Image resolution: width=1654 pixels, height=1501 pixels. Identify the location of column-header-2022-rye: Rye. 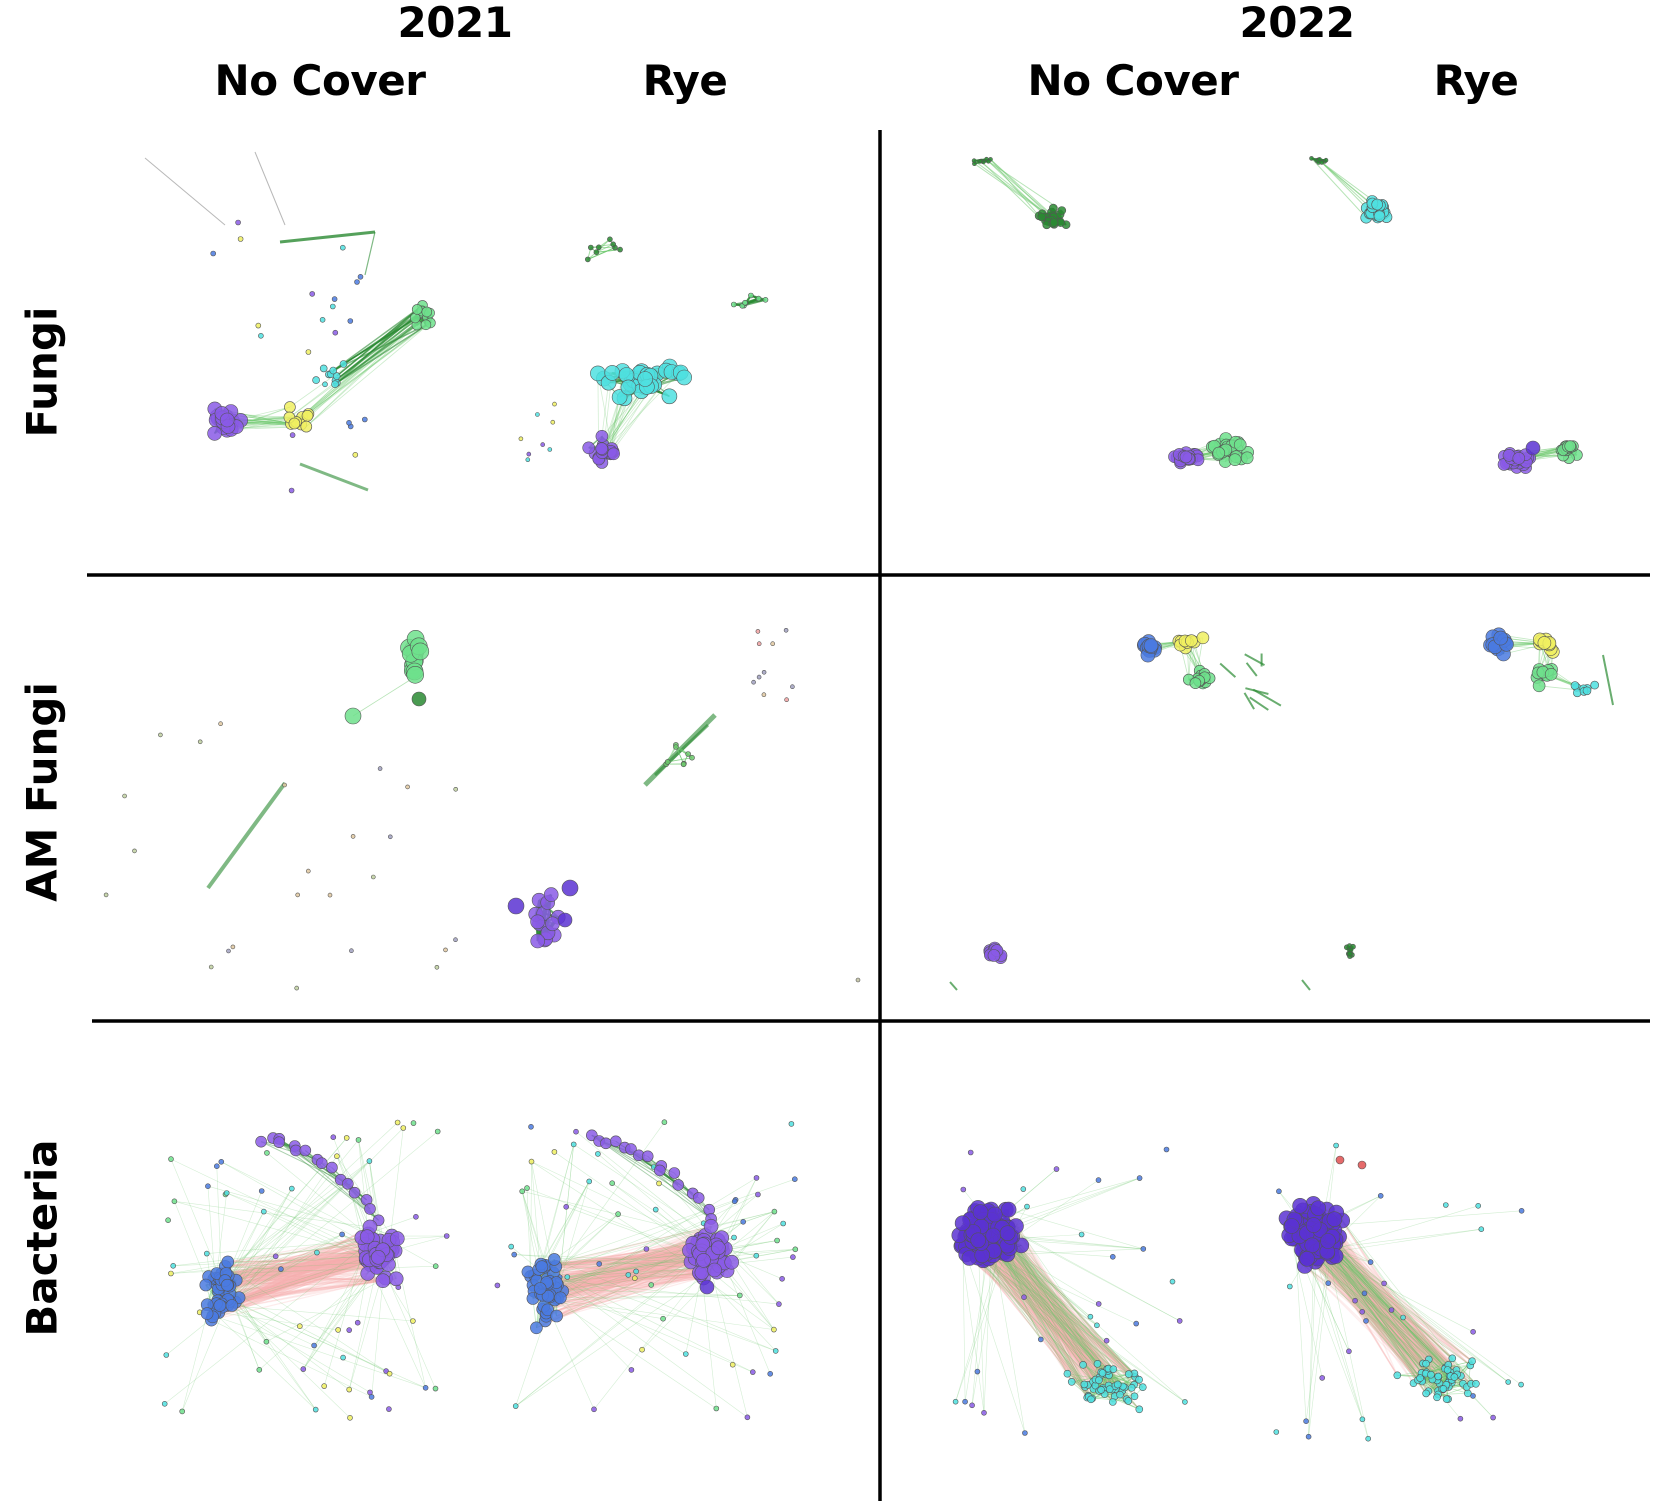
(1476, 80).